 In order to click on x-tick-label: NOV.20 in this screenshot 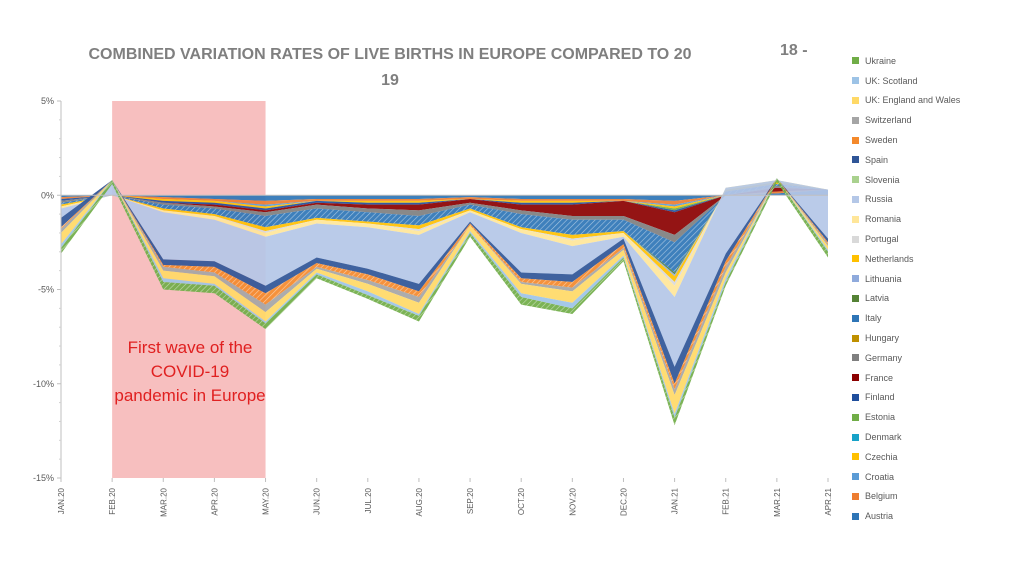, I will do `click(572, 501)`.